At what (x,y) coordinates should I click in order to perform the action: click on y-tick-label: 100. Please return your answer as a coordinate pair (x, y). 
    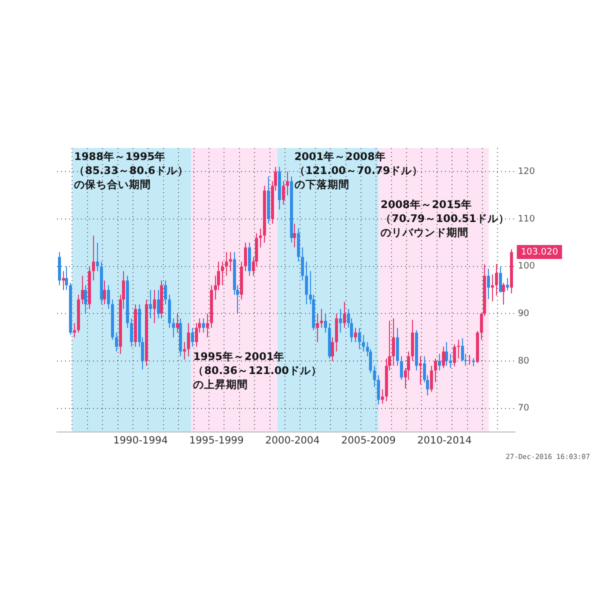
    Looking at the image, I should click on (527, 267).